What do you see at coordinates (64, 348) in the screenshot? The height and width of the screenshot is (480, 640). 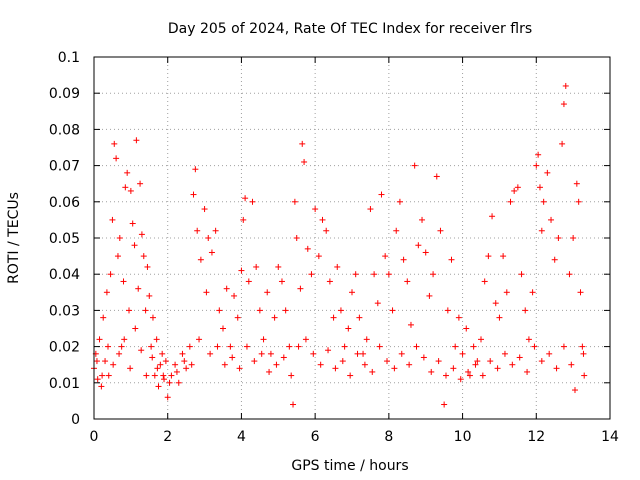 I see `y-tick-label: 0.02` at bounding box center [64, 348].